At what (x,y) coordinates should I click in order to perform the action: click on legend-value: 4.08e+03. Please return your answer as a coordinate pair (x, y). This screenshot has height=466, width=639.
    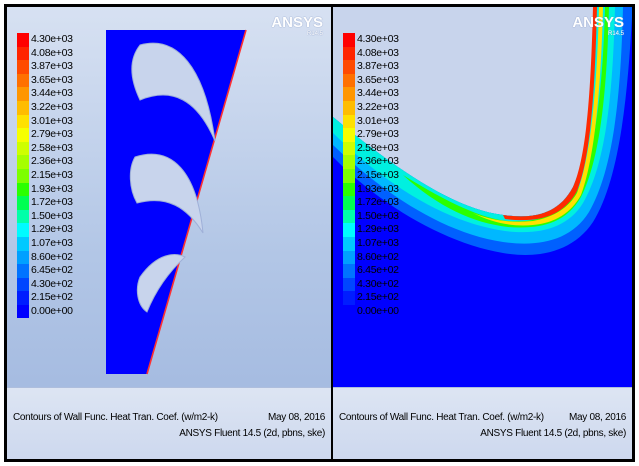
    Looking at the image, I should click on (378, 52).